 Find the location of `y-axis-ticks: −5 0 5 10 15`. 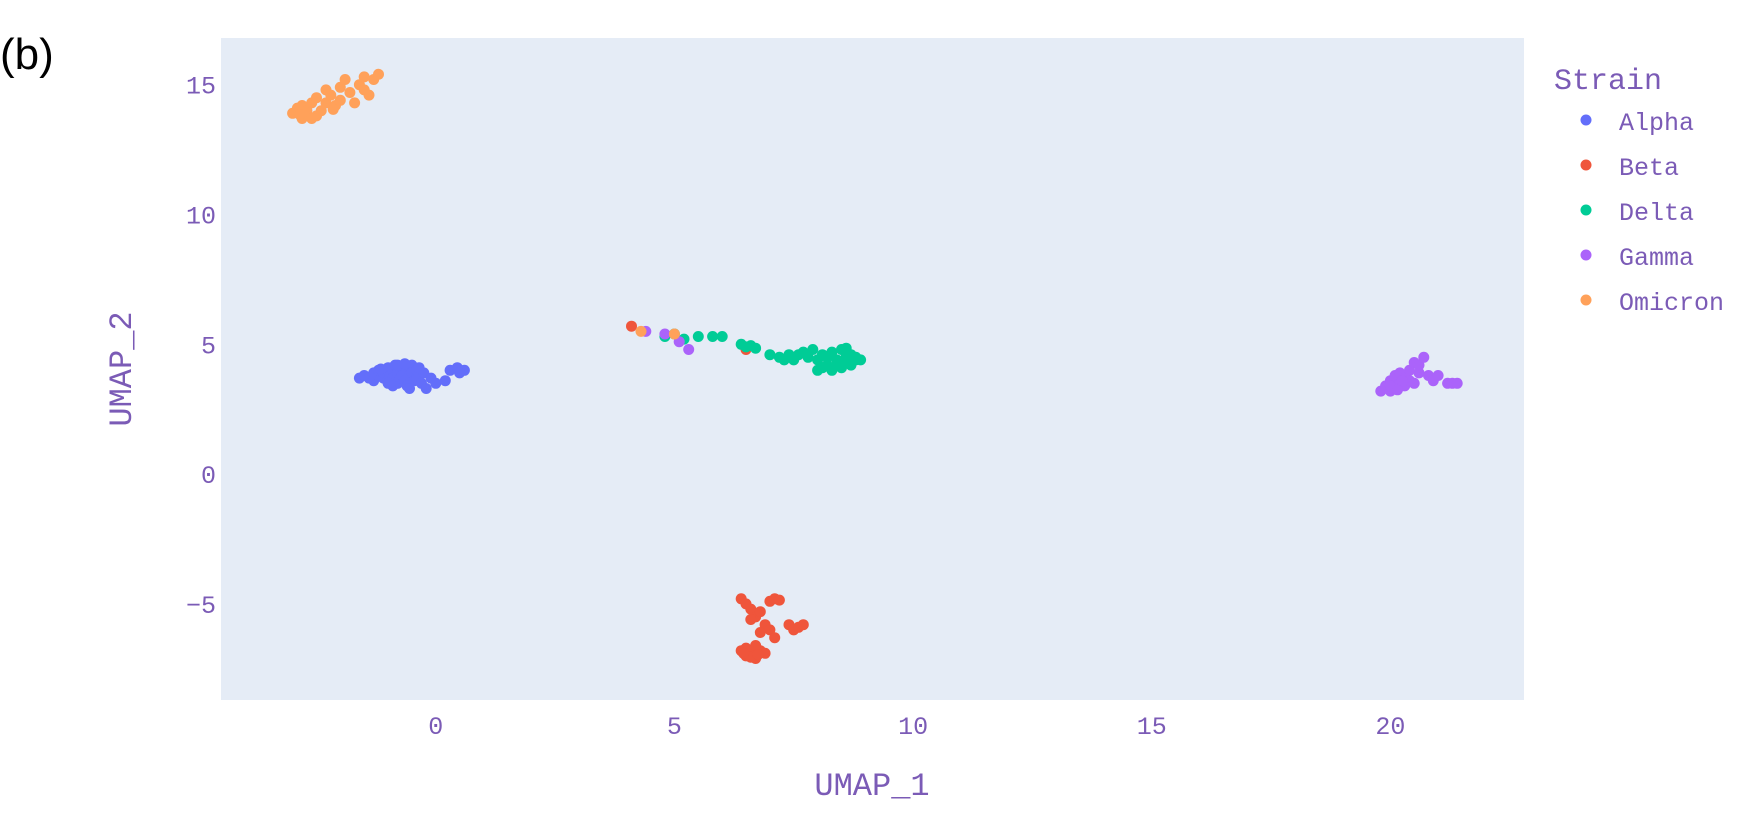

y-axis-ticks: −5 0 5 10 15 is located at coordinates (201, 347).